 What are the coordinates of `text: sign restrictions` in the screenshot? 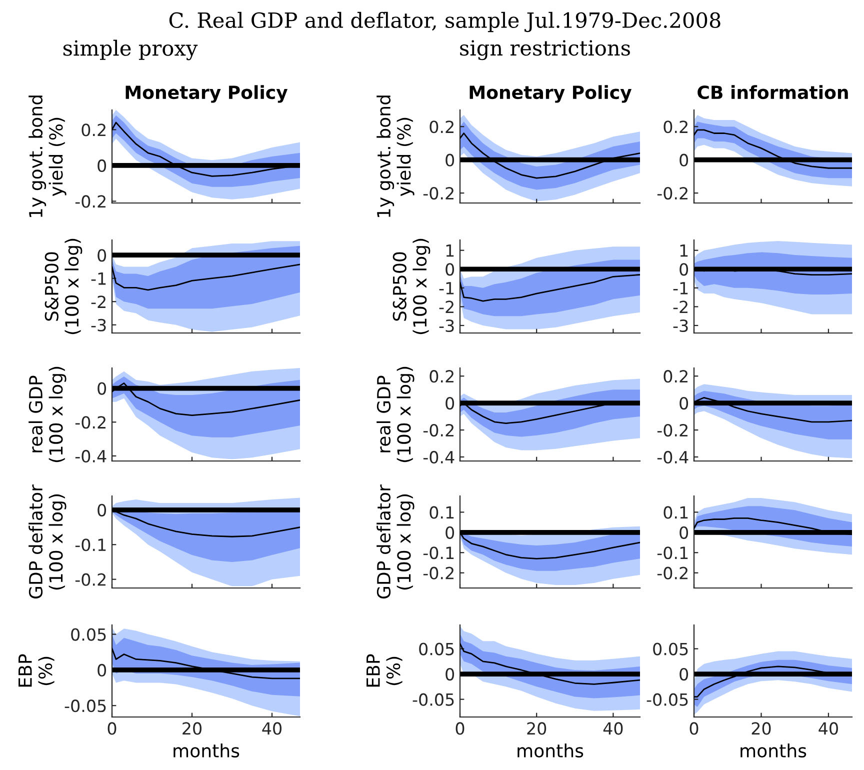 It's located at (545, 50).